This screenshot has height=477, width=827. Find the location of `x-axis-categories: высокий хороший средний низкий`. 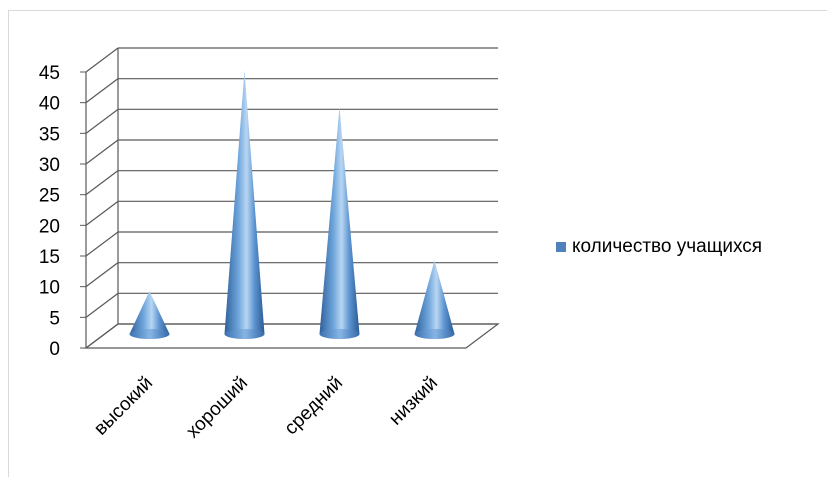

x-axis-categories: высокий хороший средний низкий is located at coordinates (266, 408).